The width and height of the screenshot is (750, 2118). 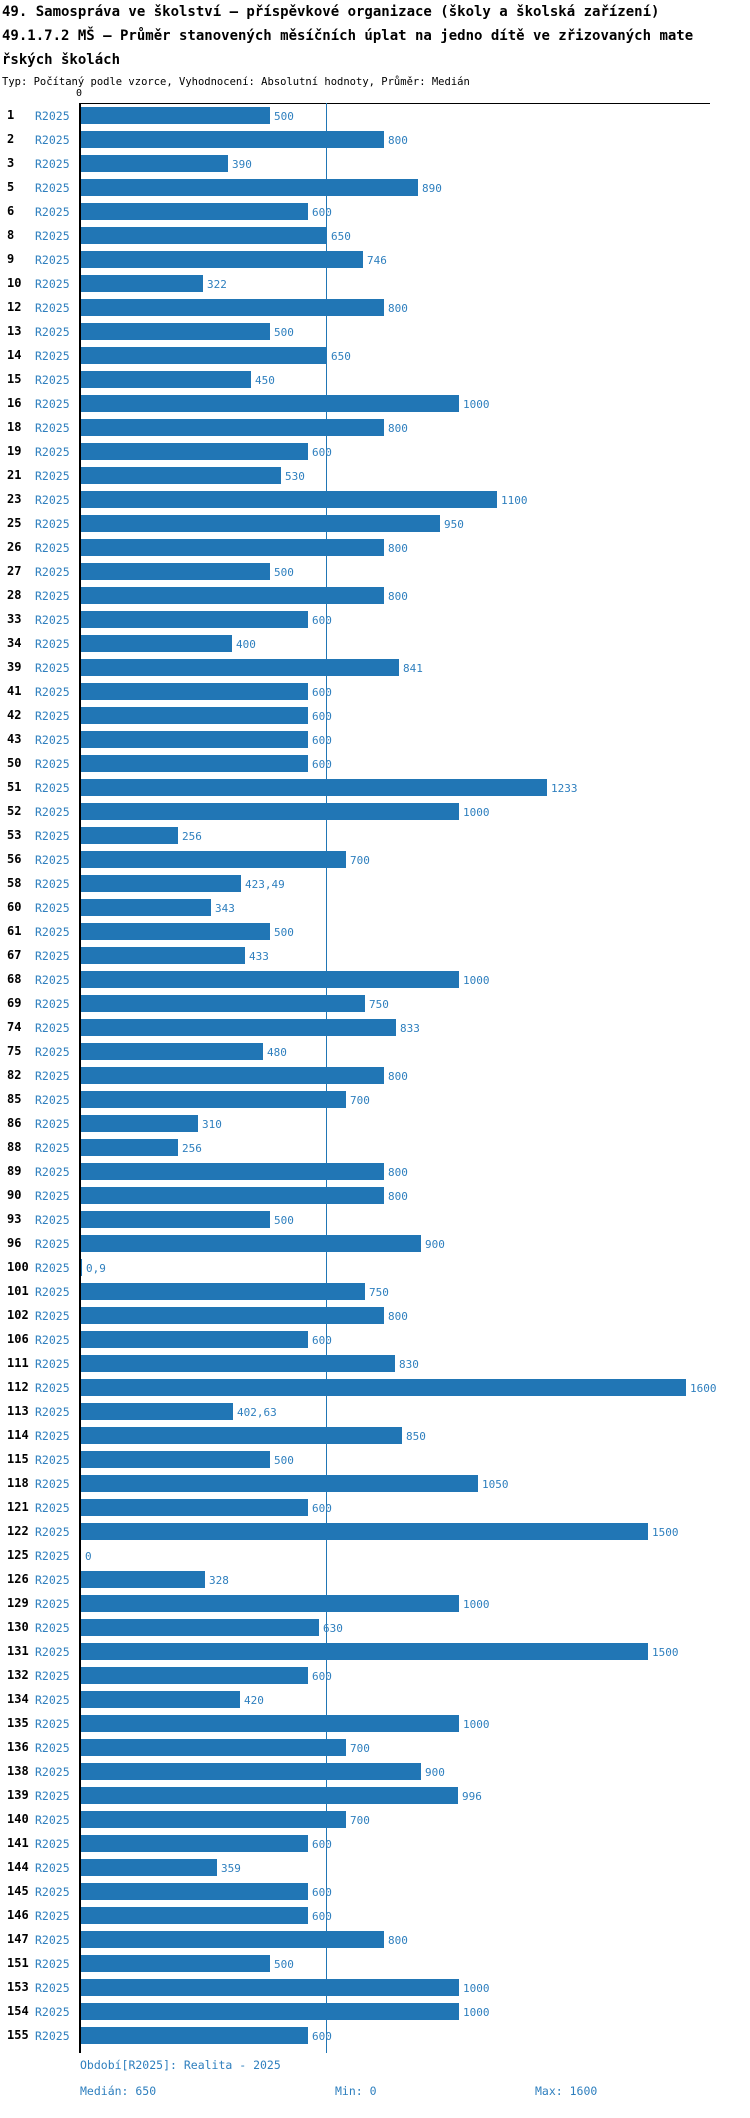 What do you see at coordinates (375, 524) in the screenshot?
I see `chart-row: 25 R2025 950` at bounding box center [375, 524].